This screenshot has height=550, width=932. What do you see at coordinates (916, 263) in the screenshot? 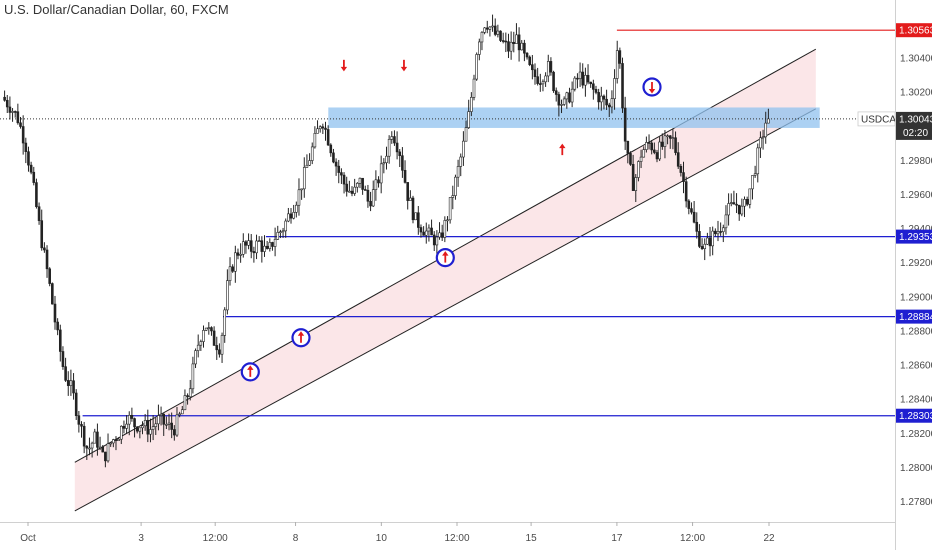
I see `price-tick-label: 1.29200` at bounding box center [916, 263].